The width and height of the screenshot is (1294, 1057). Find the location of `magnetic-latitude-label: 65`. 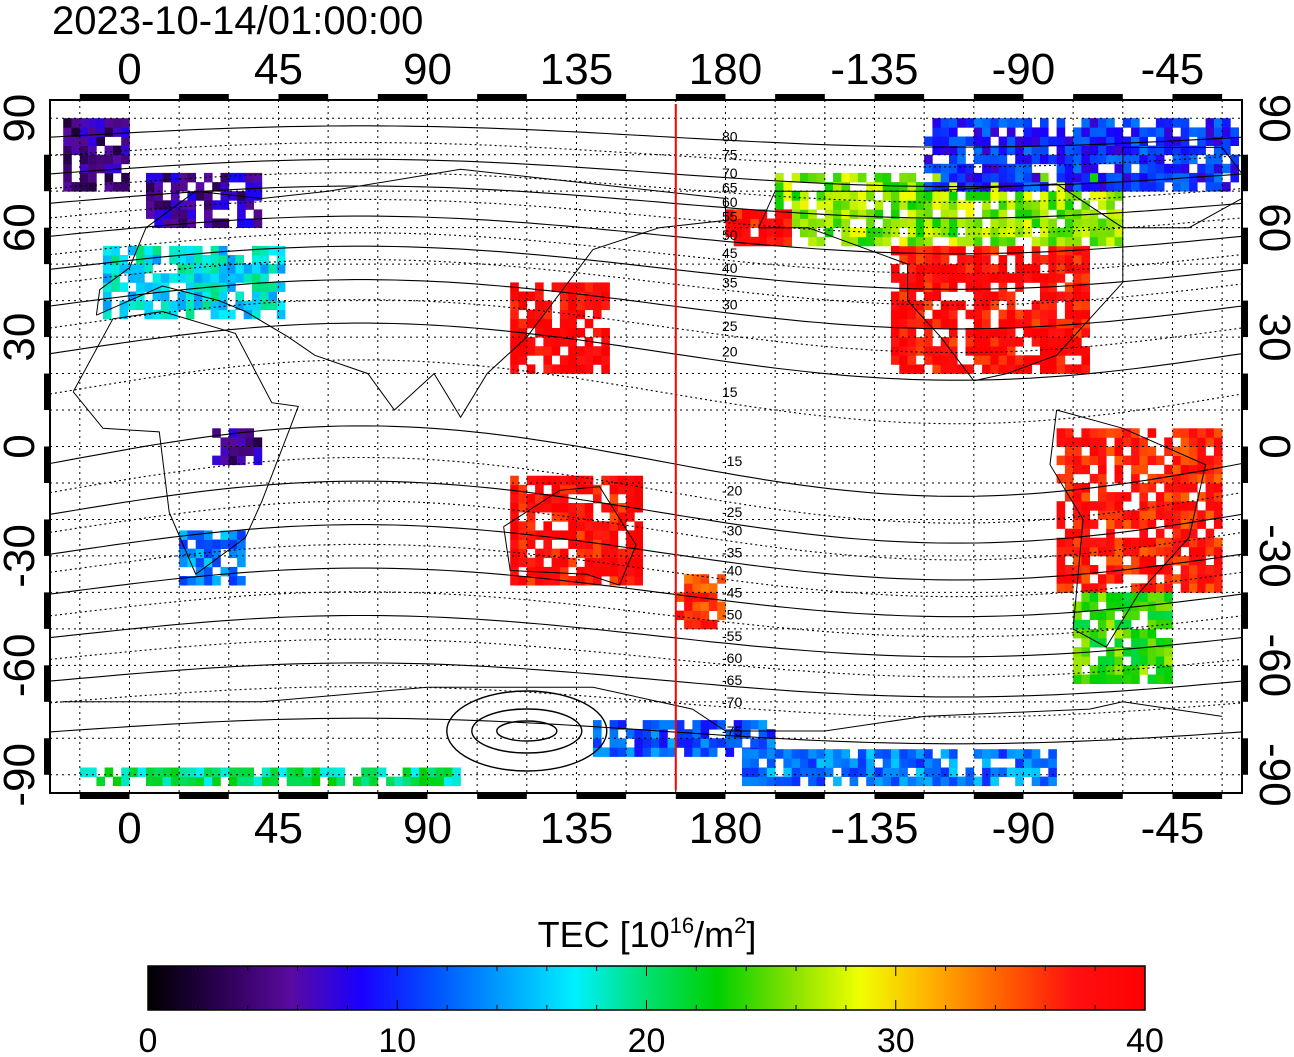

magnetic-latitude-label: 65 is located at coordinates (730, 188).